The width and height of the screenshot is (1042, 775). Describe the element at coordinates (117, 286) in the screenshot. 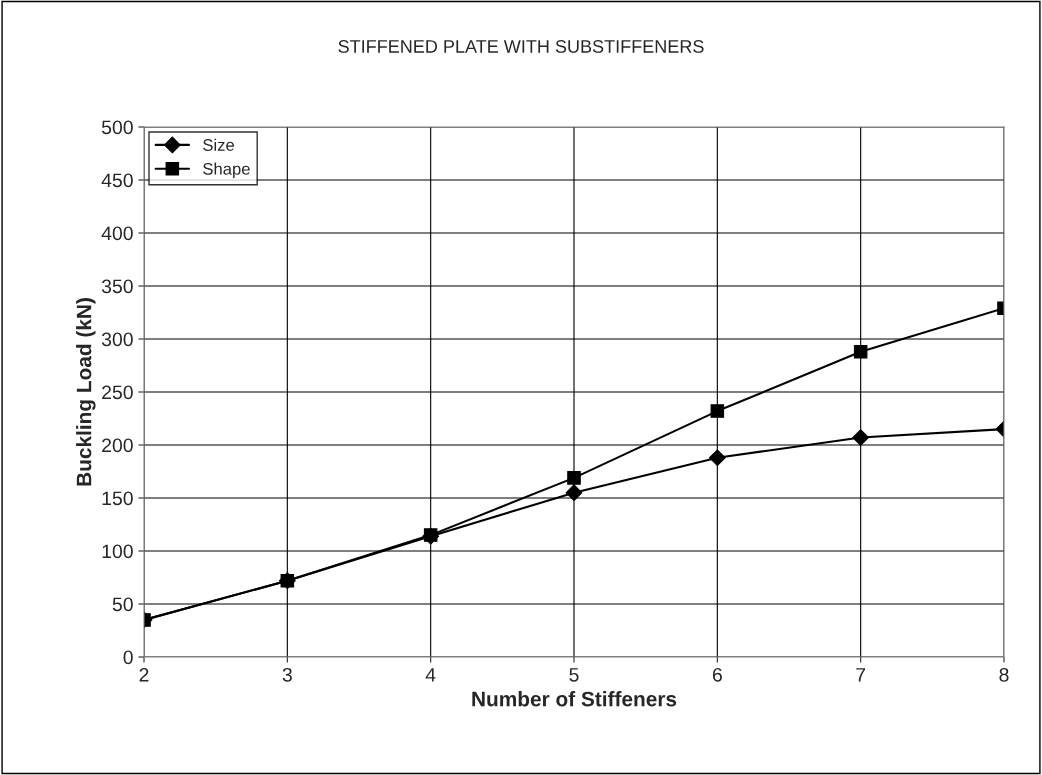

I see `y-tick-label: 350` at that location.